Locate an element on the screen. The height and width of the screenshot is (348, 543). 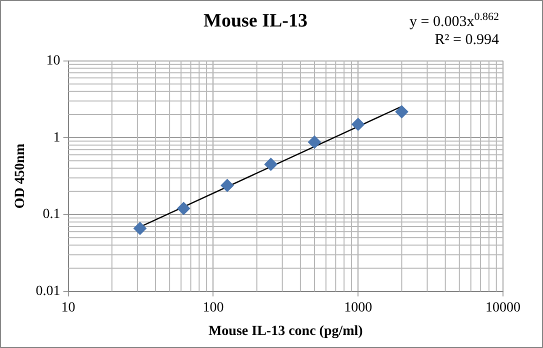
y-tick-label: 0.01 is located at coordinates (48, 292).